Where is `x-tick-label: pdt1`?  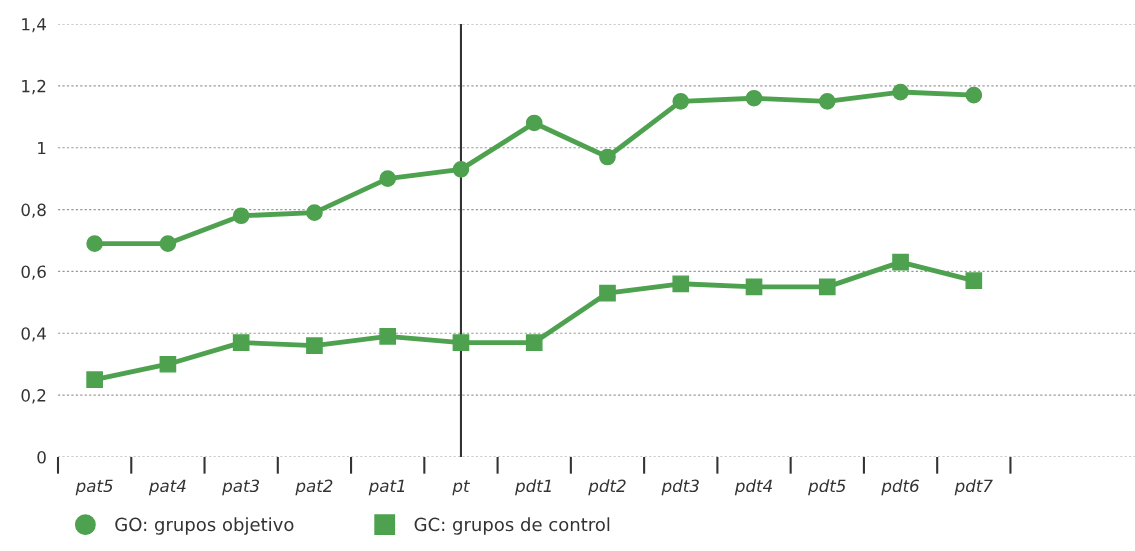 x-tick-label: pdt1 is located at coordinates (533, 487).